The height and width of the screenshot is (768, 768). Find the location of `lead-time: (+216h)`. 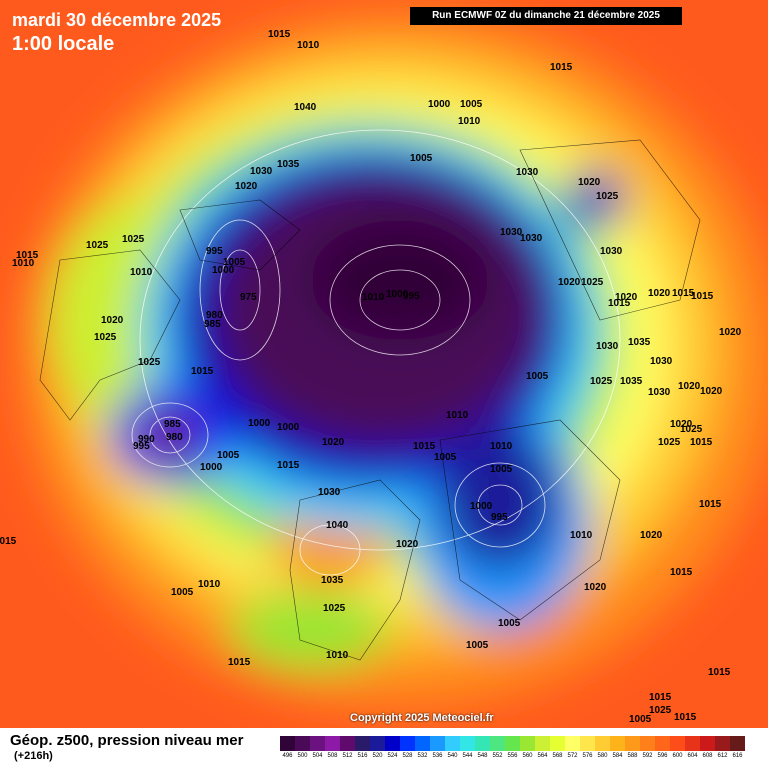

lead-time: (+216h) is located at coordinates (33, 756).